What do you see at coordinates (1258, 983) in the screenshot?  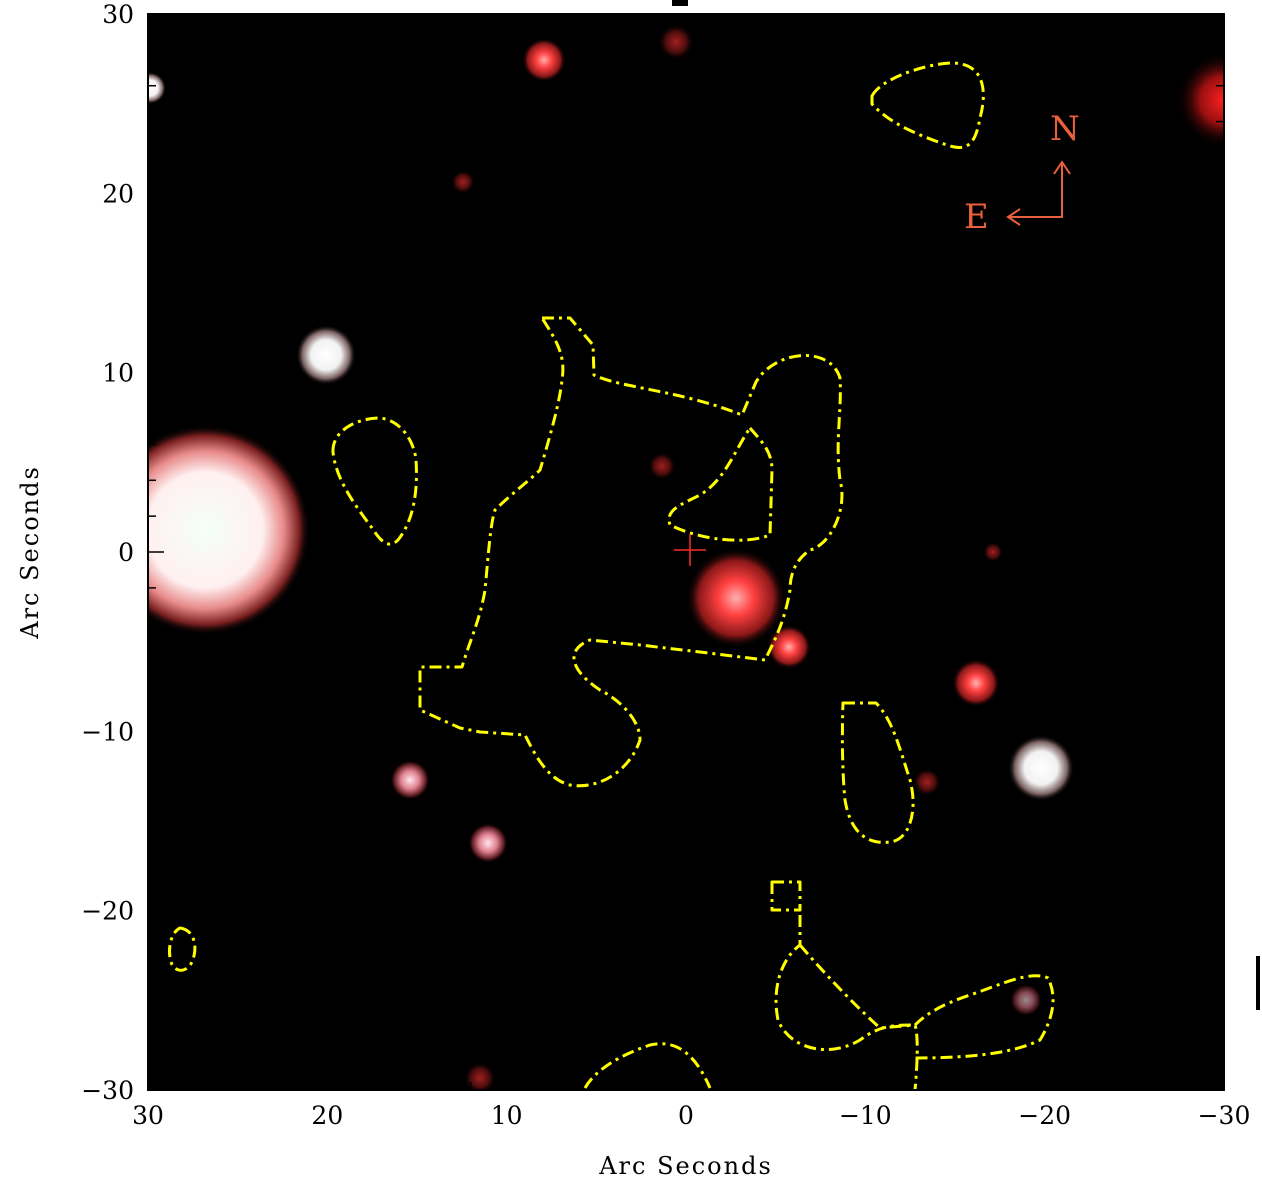 I see `colorbar-fragment` at bounding box center [1258, 983].